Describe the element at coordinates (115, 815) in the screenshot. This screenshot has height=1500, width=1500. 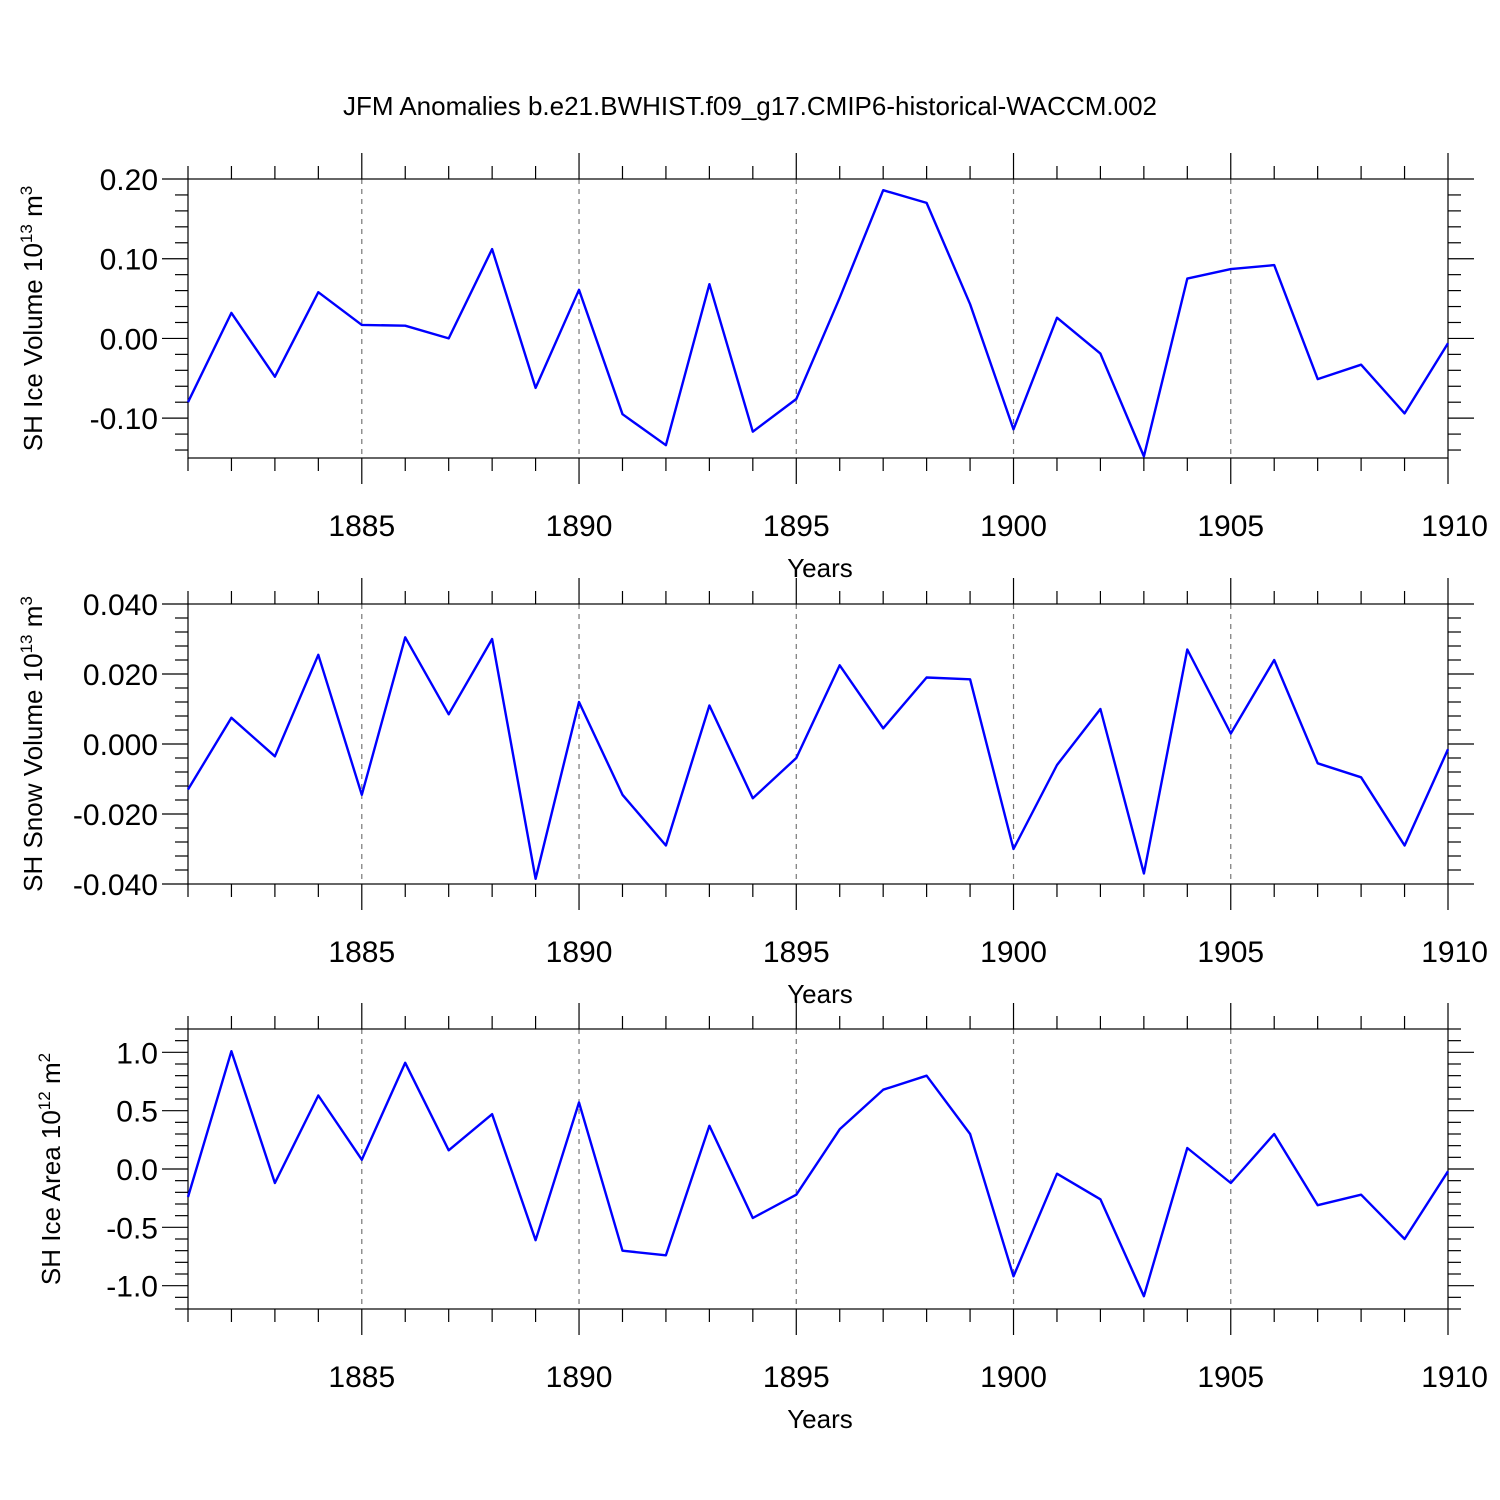
I see `y-tick-label: -0.020` at that location.